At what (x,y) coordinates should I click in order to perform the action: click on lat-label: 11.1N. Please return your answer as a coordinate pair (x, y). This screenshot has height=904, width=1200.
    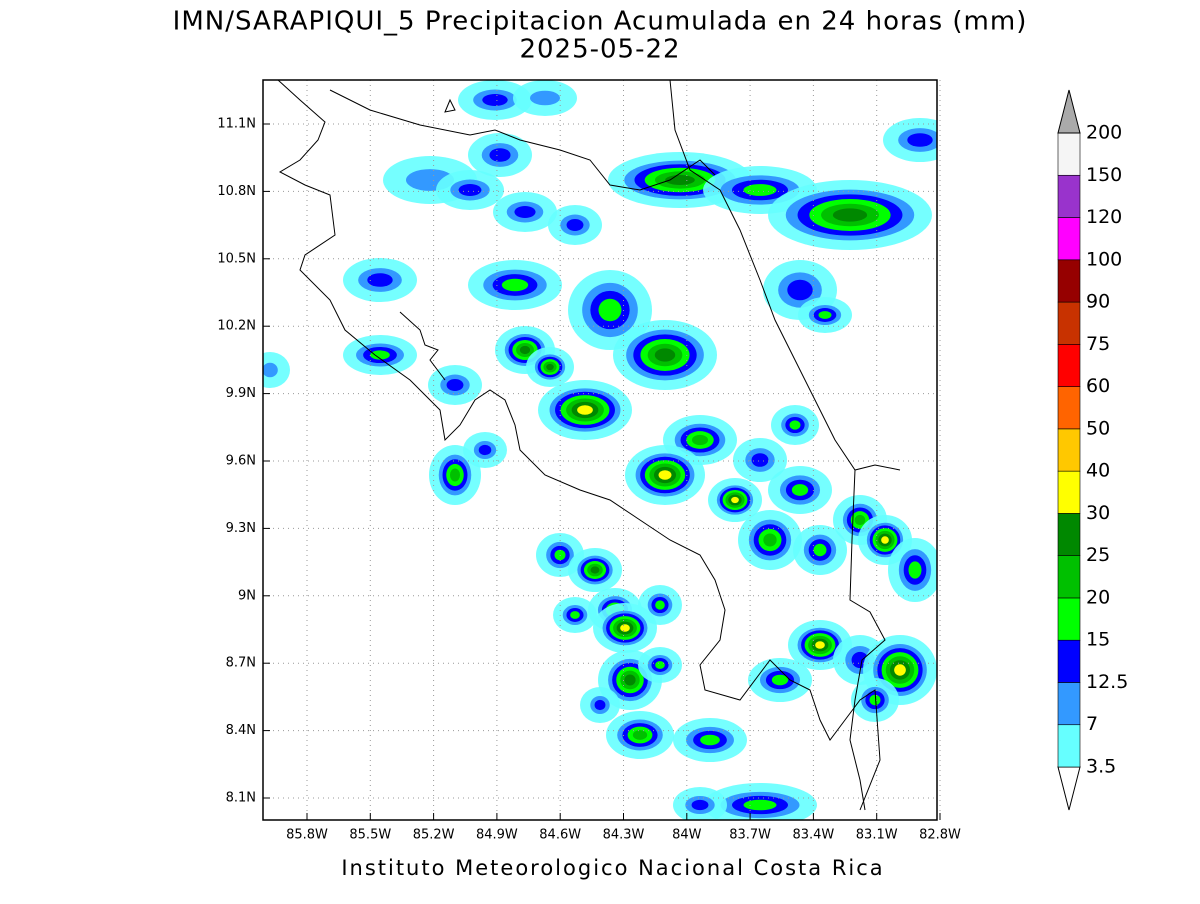
    Looking at the image, I should click on (236, 124).